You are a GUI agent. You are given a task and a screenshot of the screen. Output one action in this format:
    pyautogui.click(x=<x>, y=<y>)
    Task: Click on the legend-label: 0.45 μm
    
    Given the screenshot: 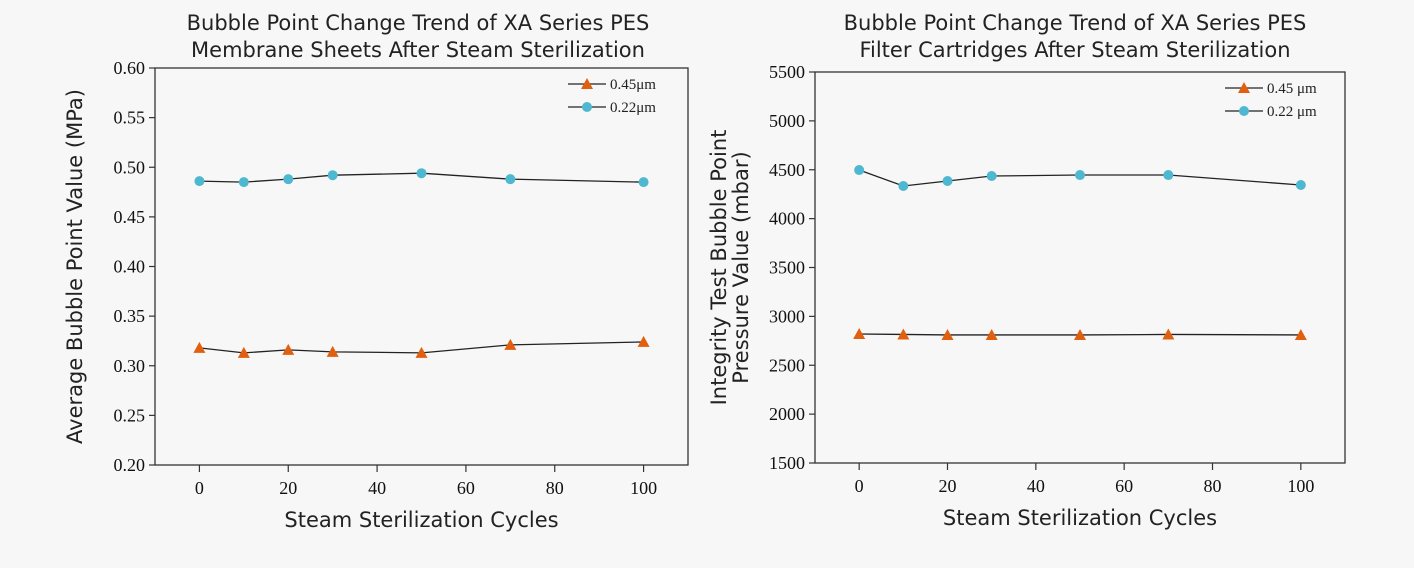 What is the action you would take?
    pyautogui.click(x=1292, y=89)
    